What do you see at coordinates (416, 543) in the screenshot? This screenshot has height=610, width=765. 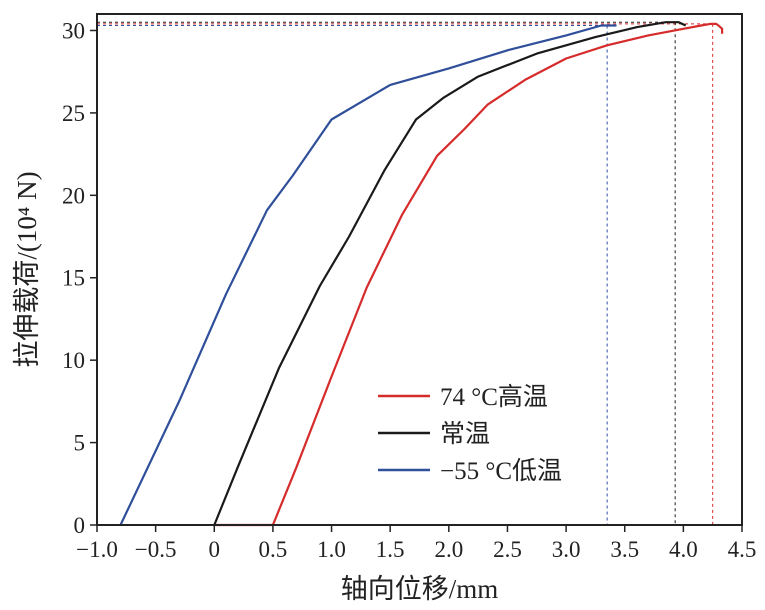 I see `x-axis-ticks: −1.0 −0.5 0 0.5 1.0 1.5 2.0 2.5 3.0 3.5 4.0 4.5` at bounding box center [416, 543].